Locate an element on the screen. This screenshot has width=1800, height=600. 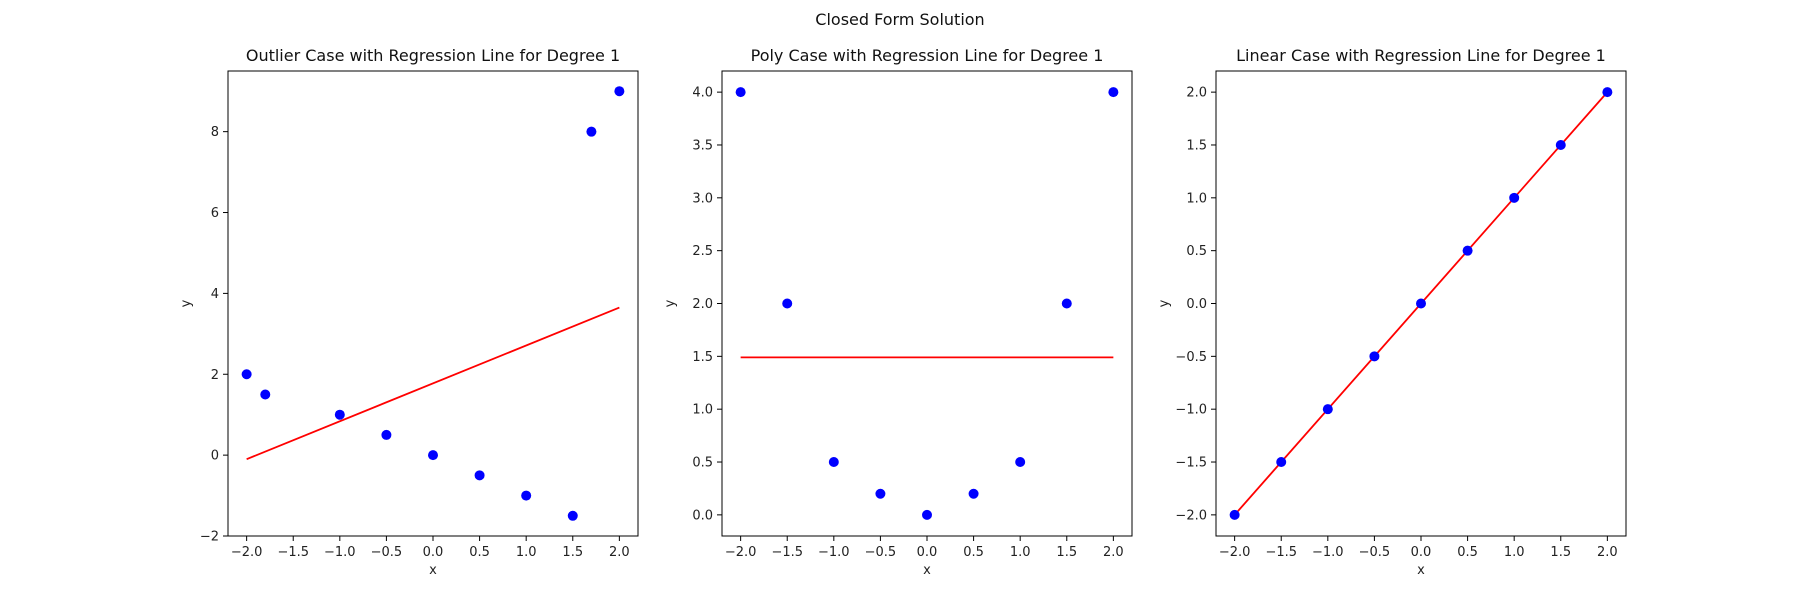
y-tick-label: 2 is located at coordinates (215, 375).